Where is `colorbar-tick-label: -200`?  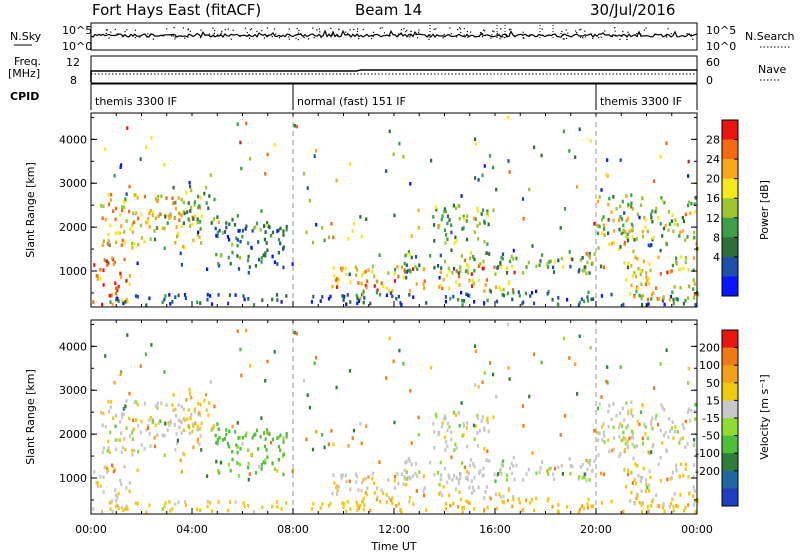
colorbar-tick-label: -200 is located at coordinates (707, 471).